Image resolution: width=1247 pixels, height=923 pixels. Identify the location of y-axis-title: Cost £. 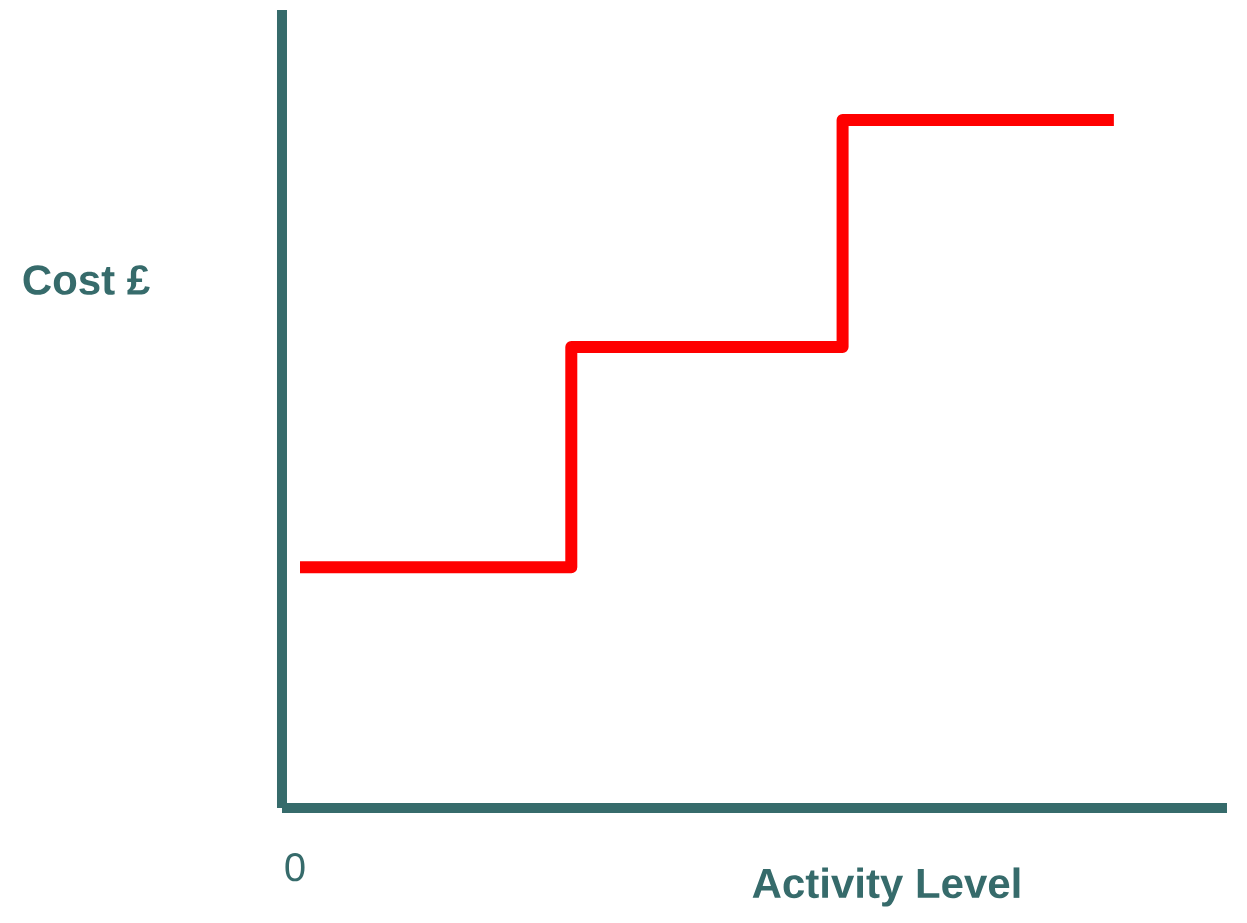
(86, 280).